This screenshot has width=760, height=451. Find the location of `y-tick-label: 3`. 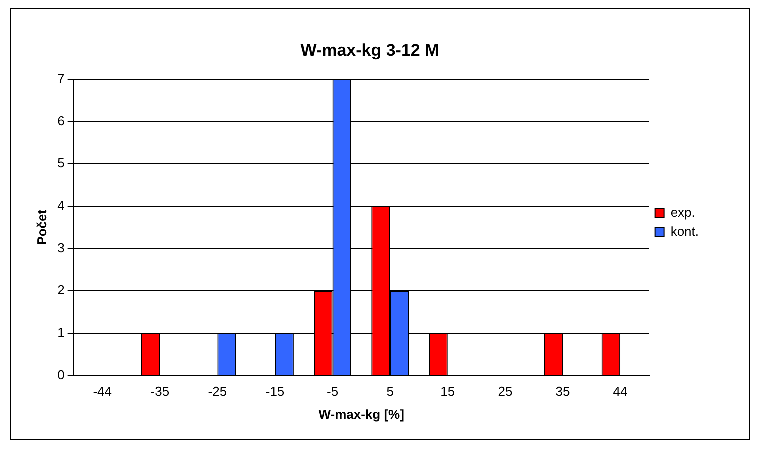

y-tick-label: 3 is located at coordinates (61, 248).